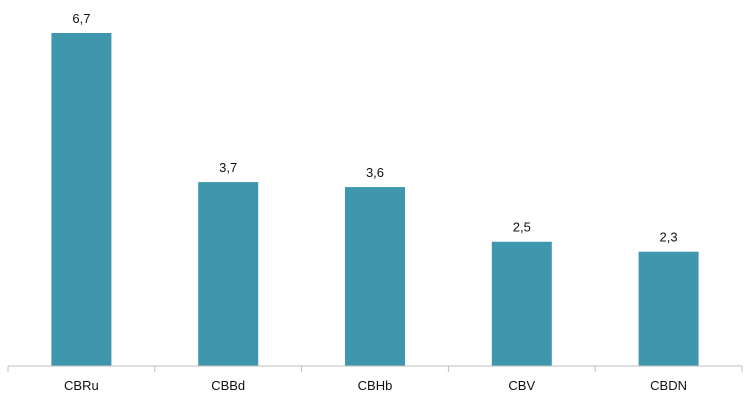  Describe the element at coordinates (228, 167) in the screenshot. I see `value-label-cbbd: 3,7` at that location.